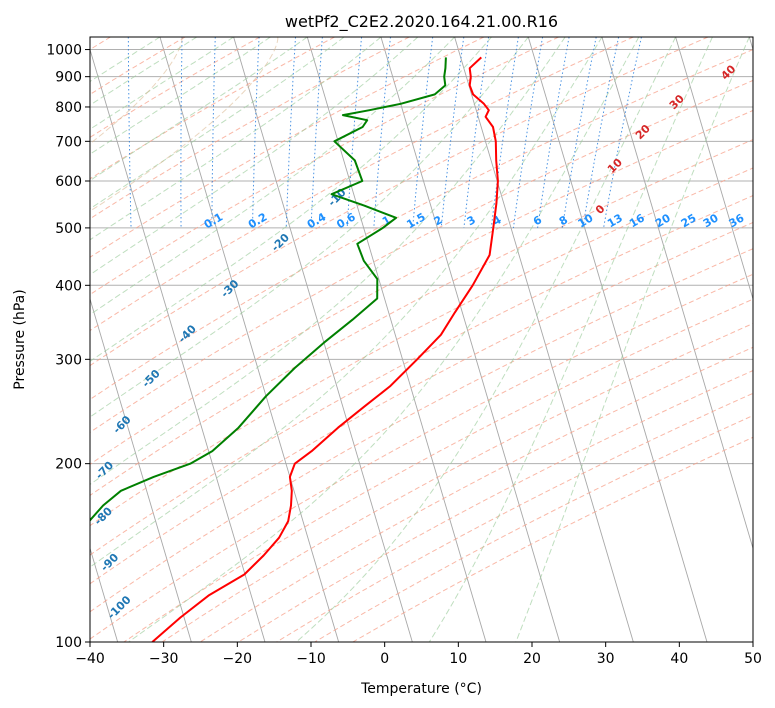 The width and height of the screenshot is (775, 708). Describe the element at coordinates (421, 689) in the screenshot. I see `x-axis-label: Temperature (°C)` at that location.